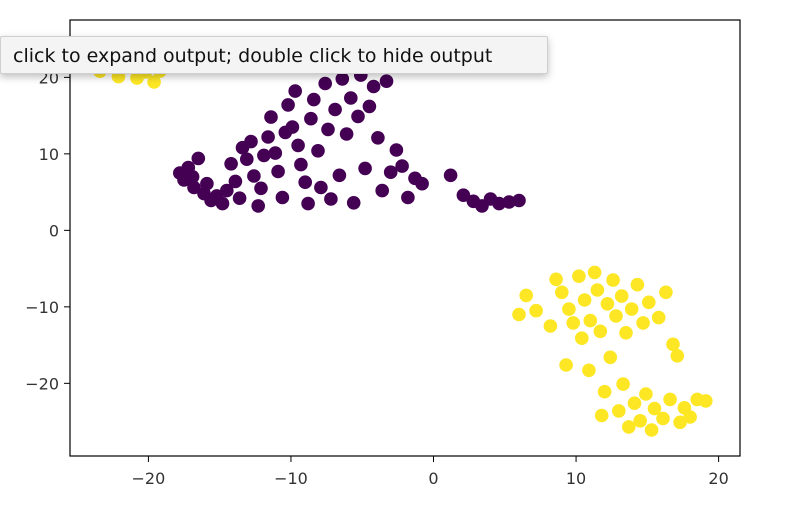  I want to click on x-tick-label: 10, so click(576, 478).